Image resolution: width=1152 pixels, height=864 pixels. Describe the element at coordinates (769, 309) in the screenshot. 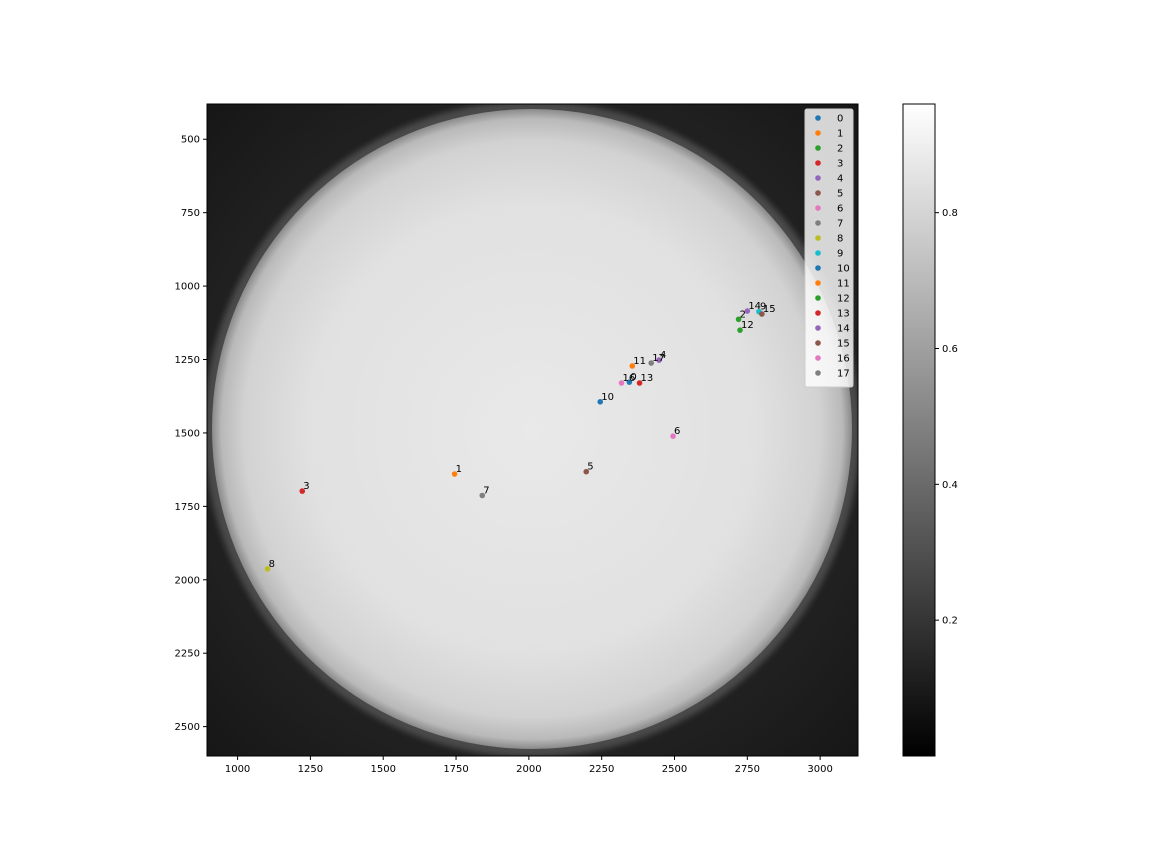

I see `point-label-15: 15` at that location.